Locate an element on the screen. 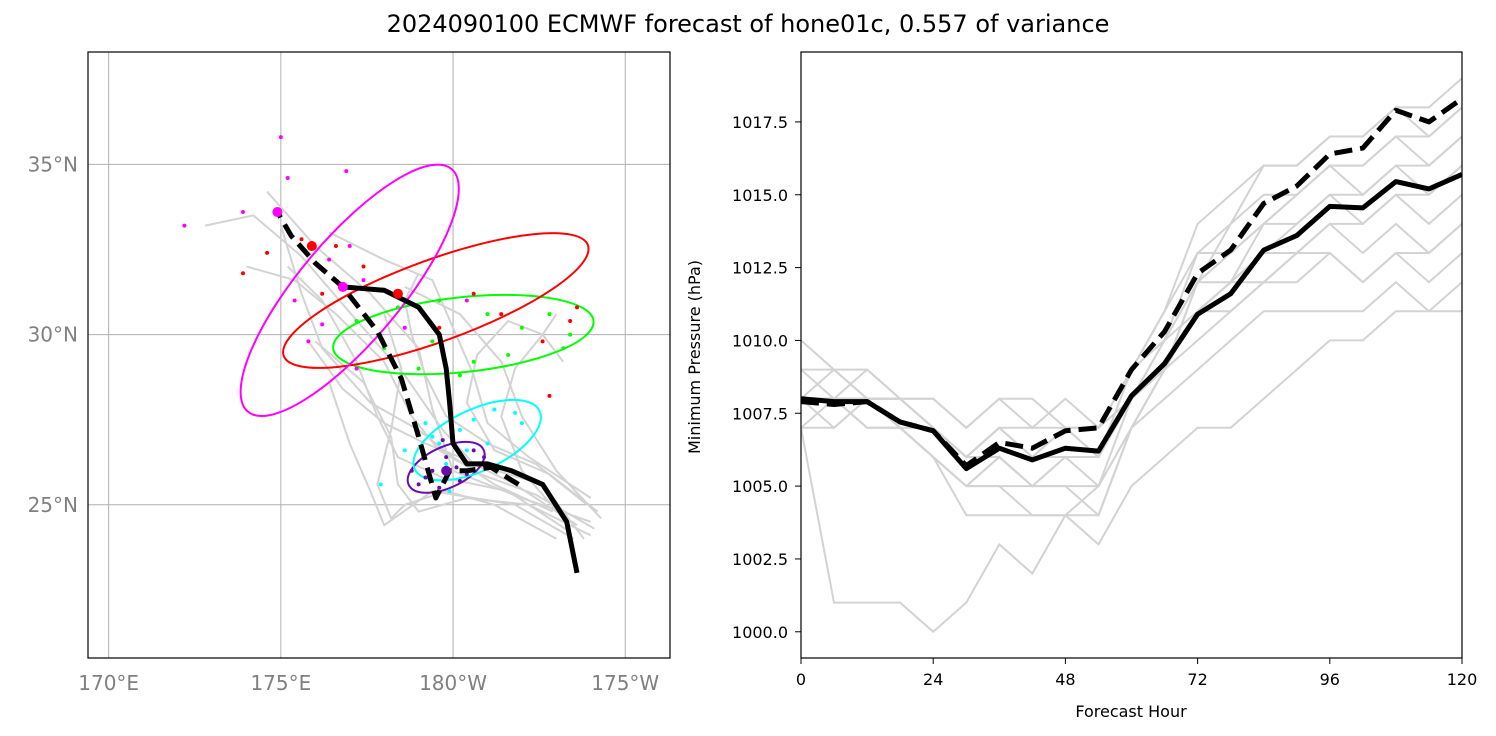  mean-track-dashed is located at coordinates (397, 355).